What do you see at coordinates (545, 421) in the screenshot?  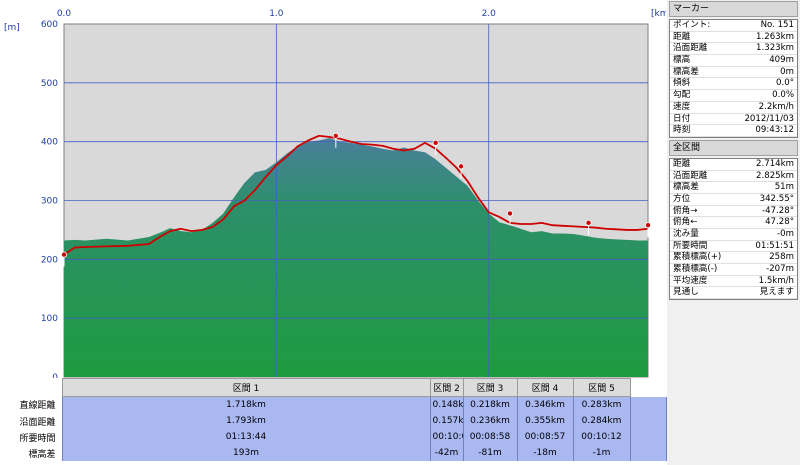 I see `table-cell: 0.355km` at bounding box center [545, 421].